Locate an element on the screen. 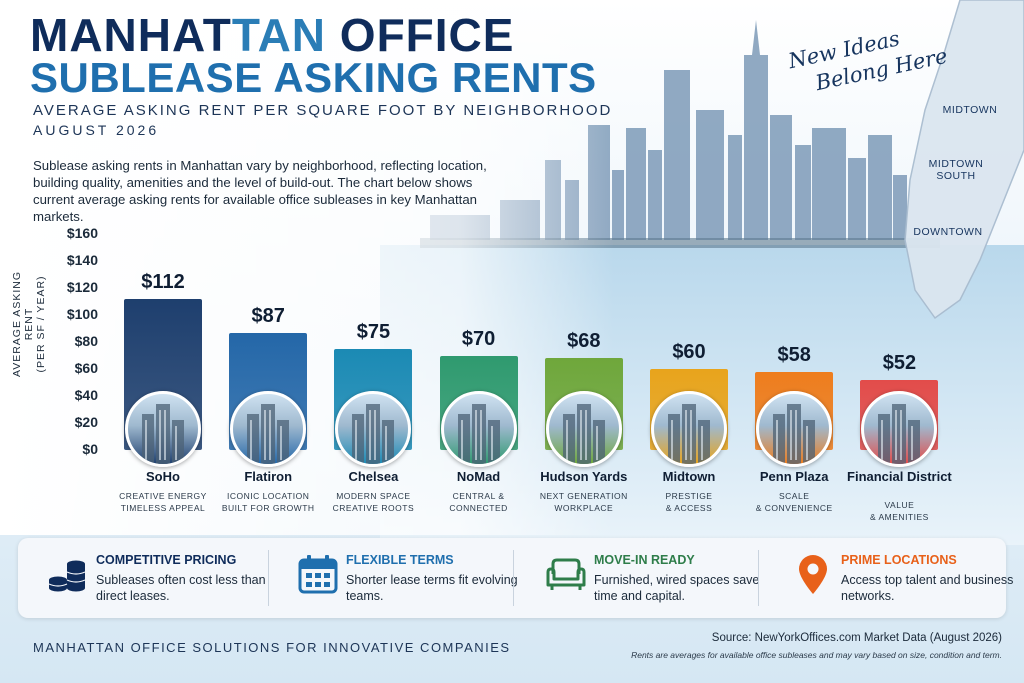 The height and width of the screenshot is (683, 1024). category-description-line: BUILT FOR GROWTH is located at coordinates (268, 508).